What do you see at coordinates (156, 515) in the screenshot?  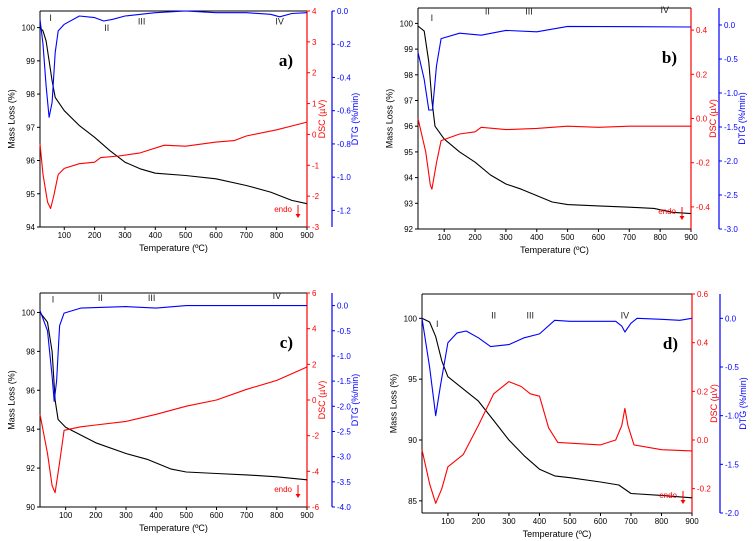 I see `x-tick-label: 400` at bounding box center [156, 515].